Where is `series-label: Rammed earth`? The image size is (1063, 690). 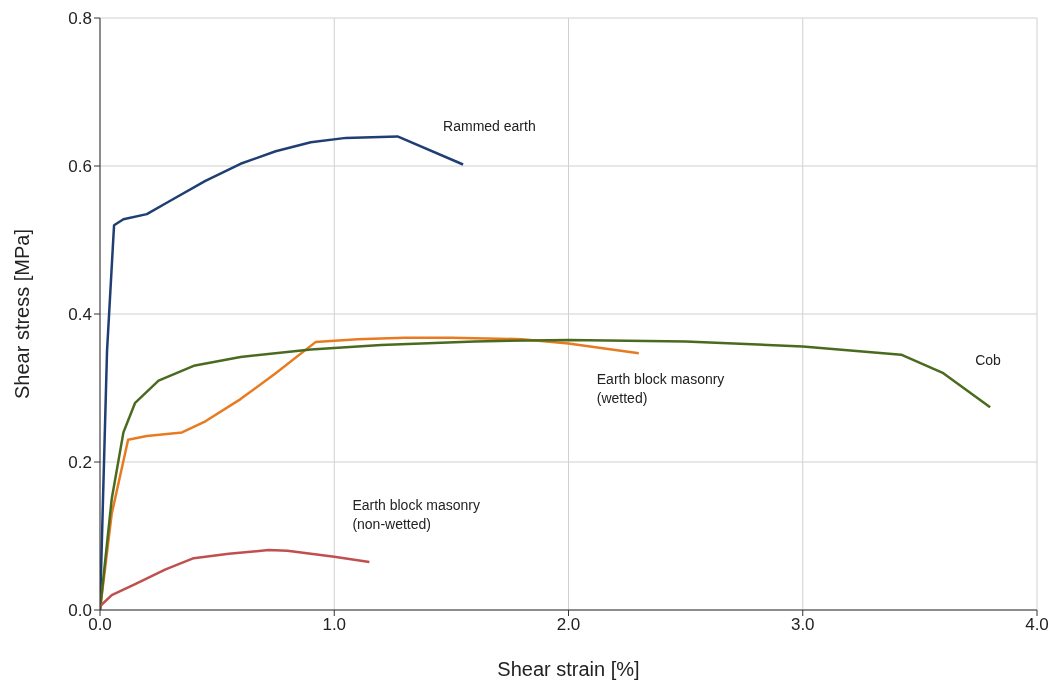 series-label: Rammed earth is located at coordinates (489, 125).